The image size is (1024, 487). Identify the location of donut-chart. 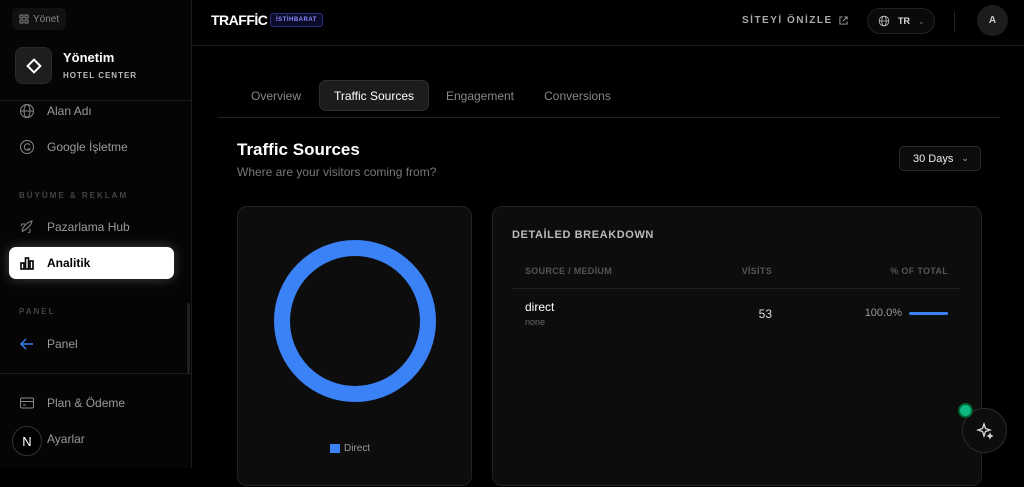
(355, 321).